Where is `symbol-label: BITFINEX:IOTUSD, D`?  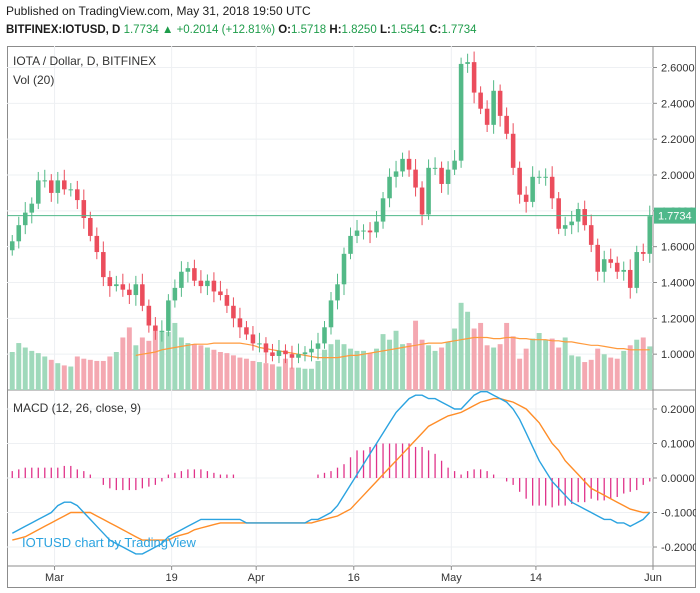
symbol-label: BITFINEX:IOTUSD, D is located at coordinates (63, 30).